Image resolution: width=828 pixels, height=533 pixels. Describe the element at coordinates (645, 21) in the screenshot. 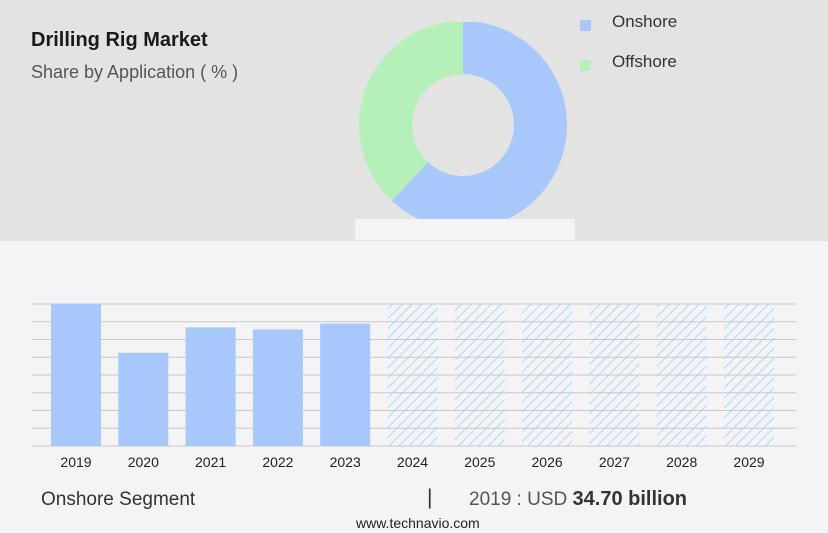

I see `legend-label-onshore: Onshore` at that location.